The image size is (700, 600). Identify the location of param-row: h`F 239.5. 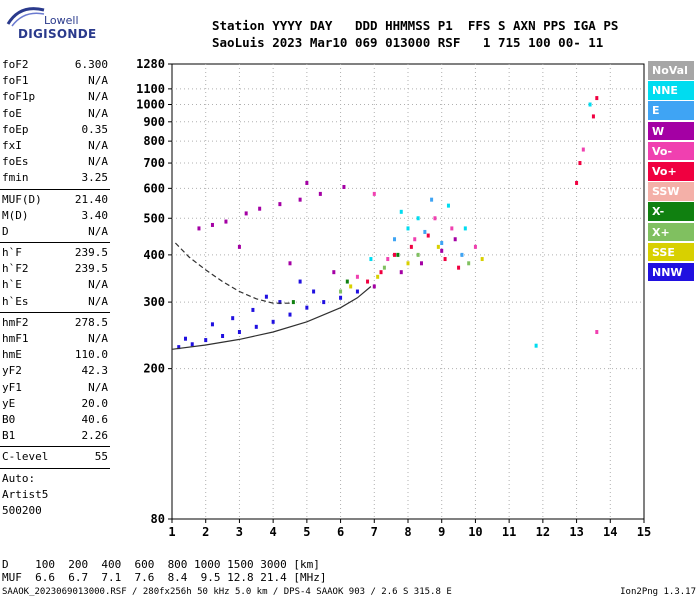
(55, 253).